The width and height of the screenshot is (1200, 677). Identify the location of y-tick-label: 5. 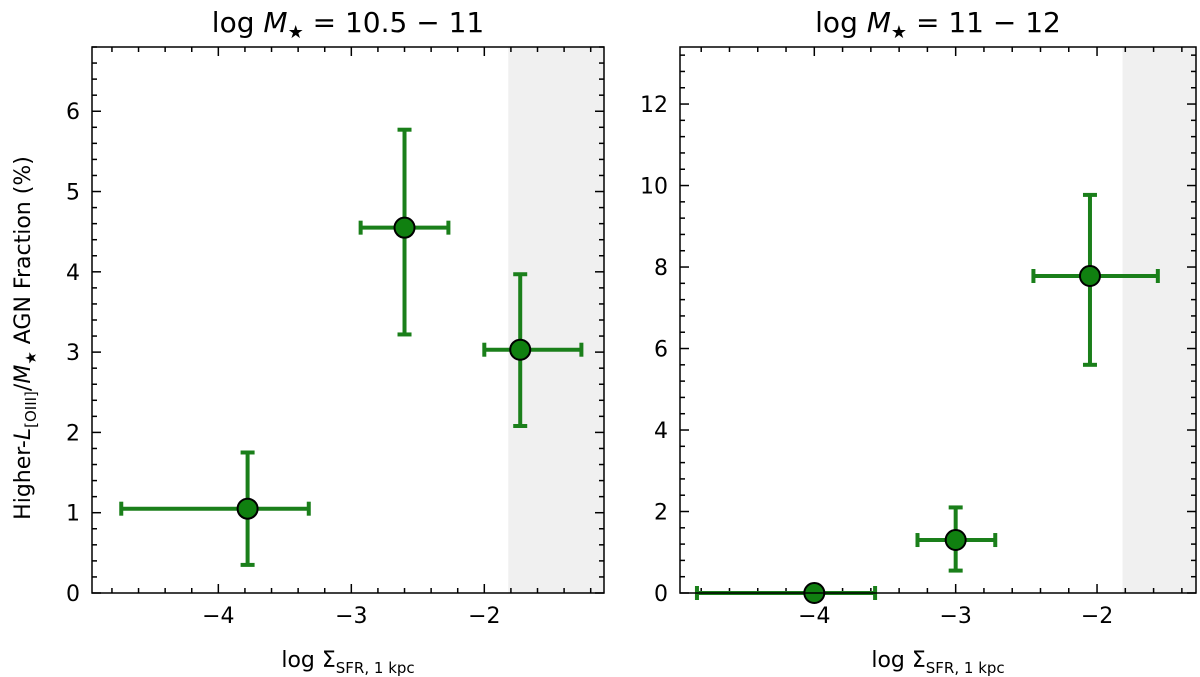
(73, 193).